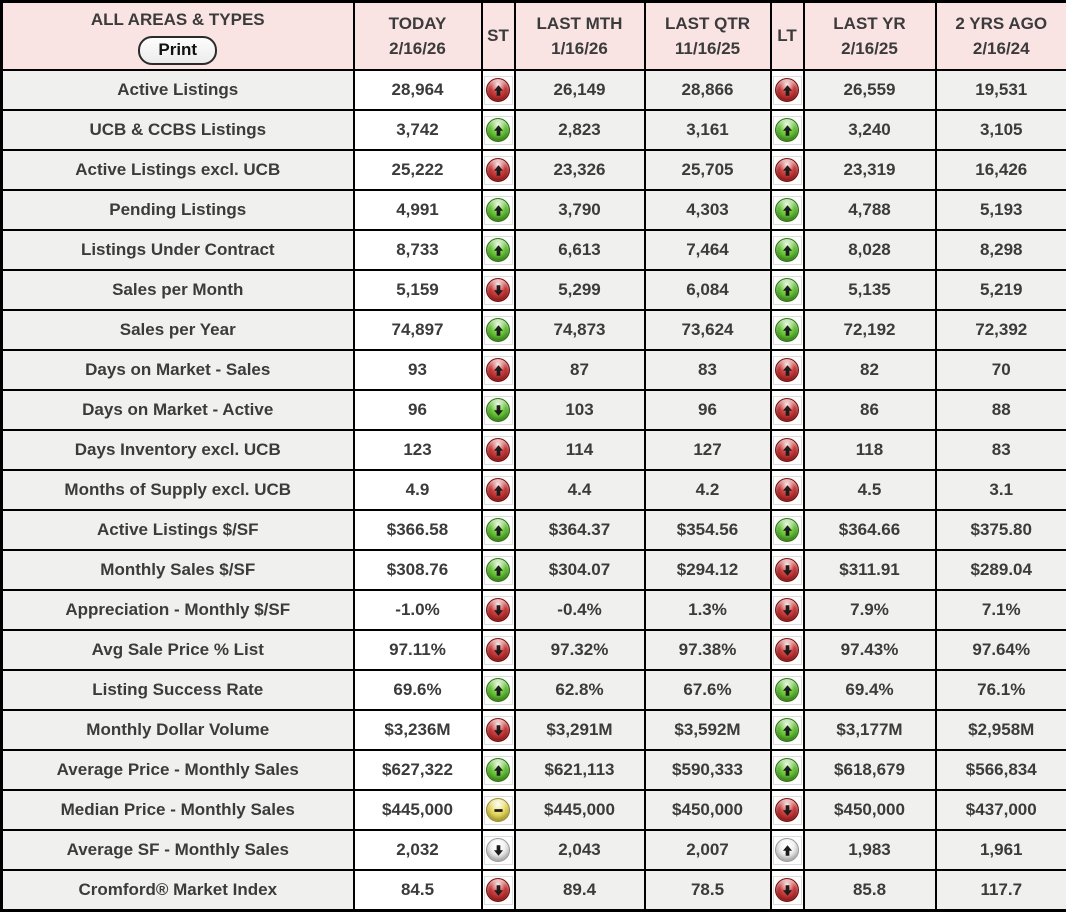 This screenshot has height=912, width=1066. What do you see at coordinates (1001, 450) in the screenshot?
I see `two-yrs-ago-value-cell: 83` at bounding box center [1001, 450].